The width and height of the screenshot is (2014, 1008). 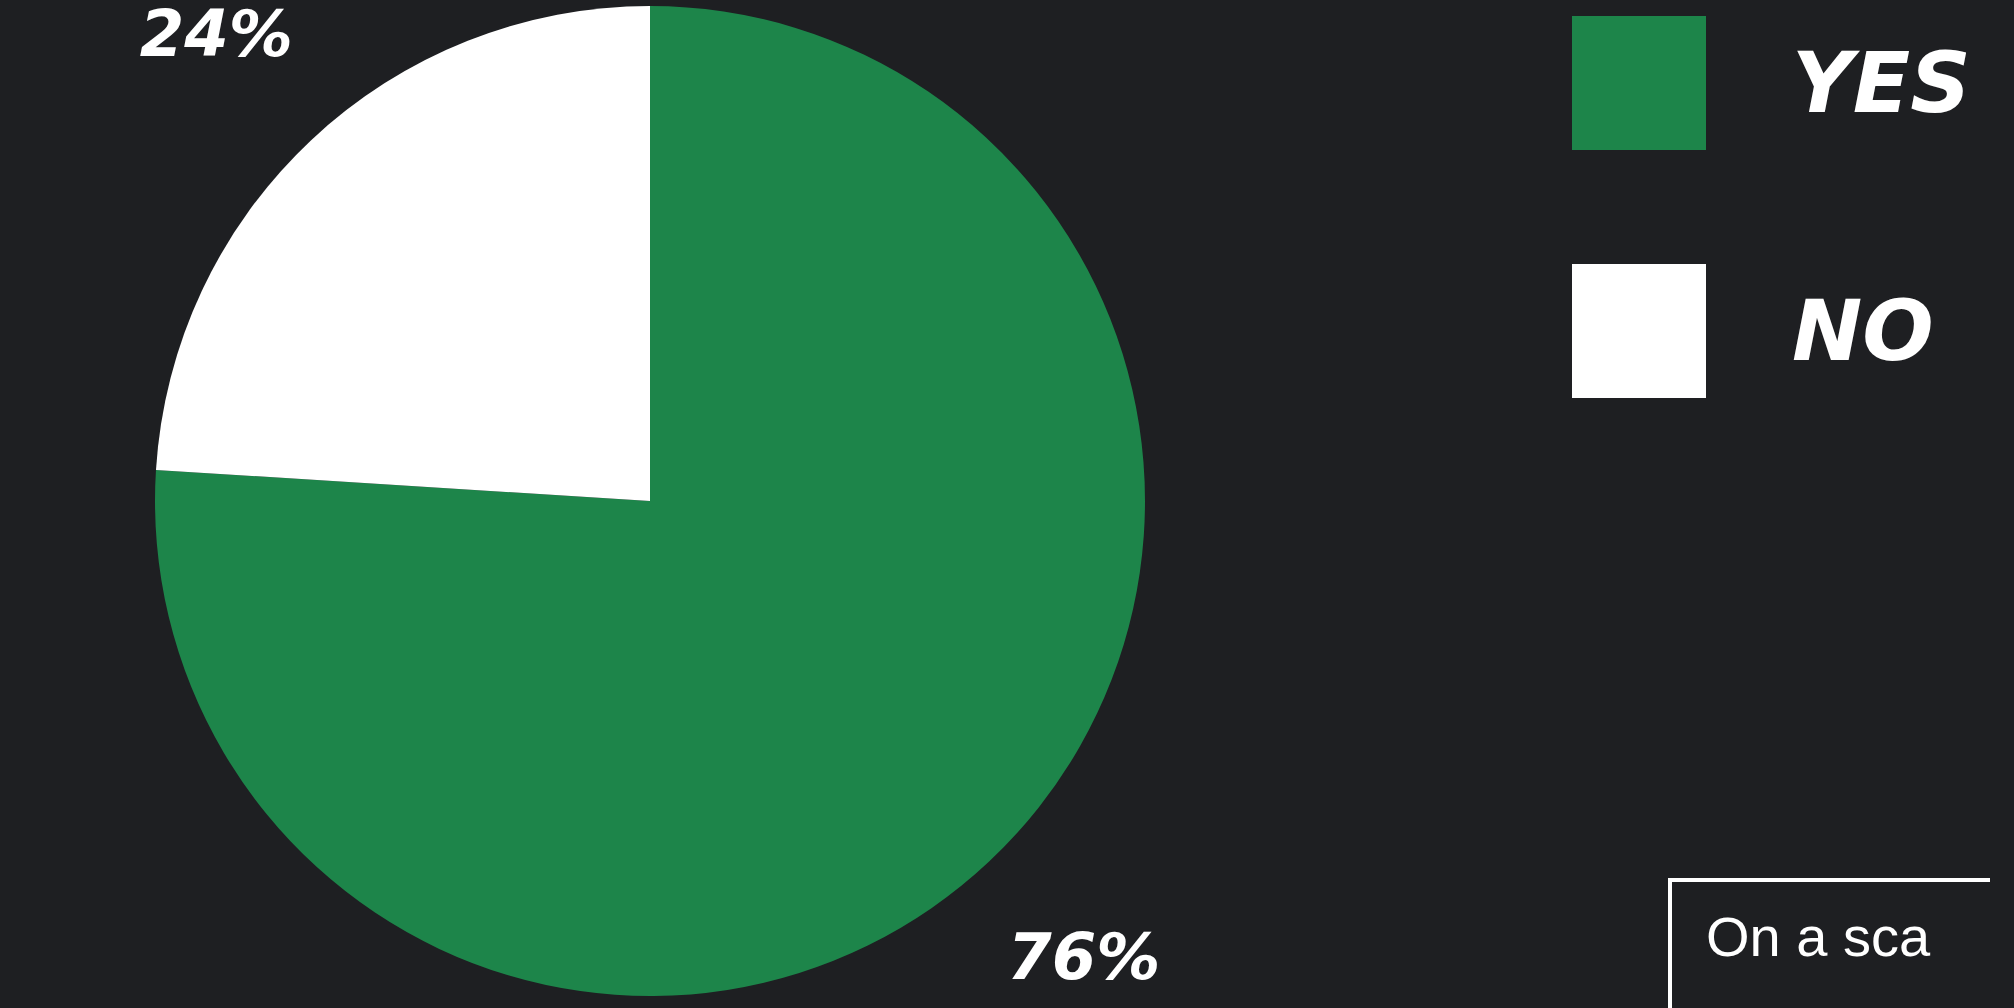 I want to click on text: On a sca, so click(x=1829, y=943).